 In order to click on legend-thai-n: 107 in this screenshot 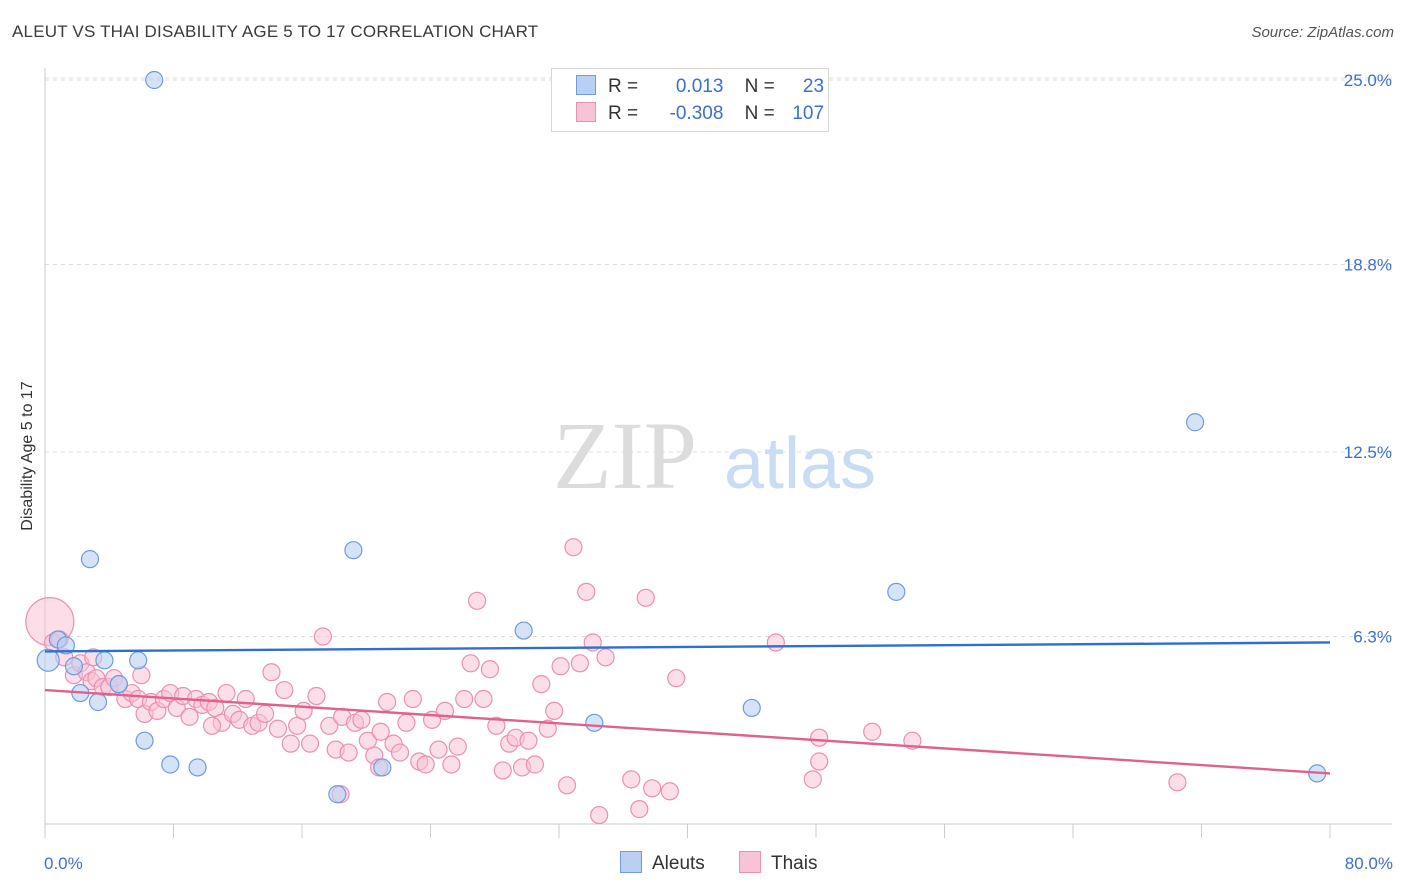, I will do `click(808, 113)`.